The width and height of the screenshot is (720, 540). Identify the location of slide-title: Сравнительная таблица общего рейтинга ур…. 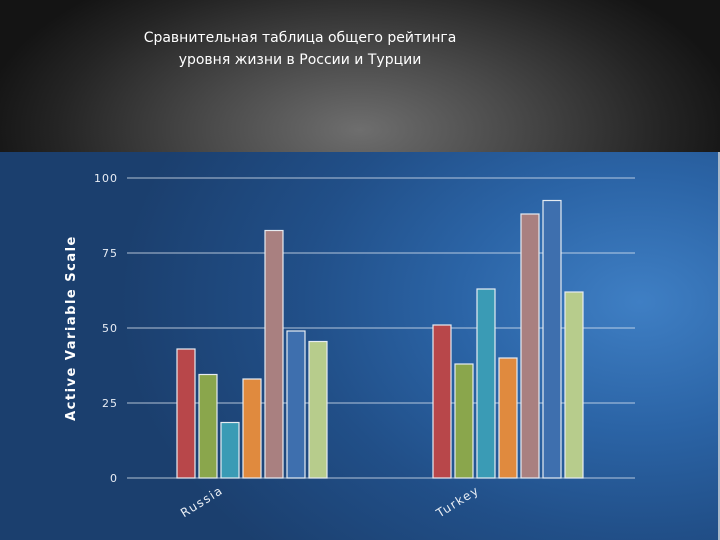
(300, 49).